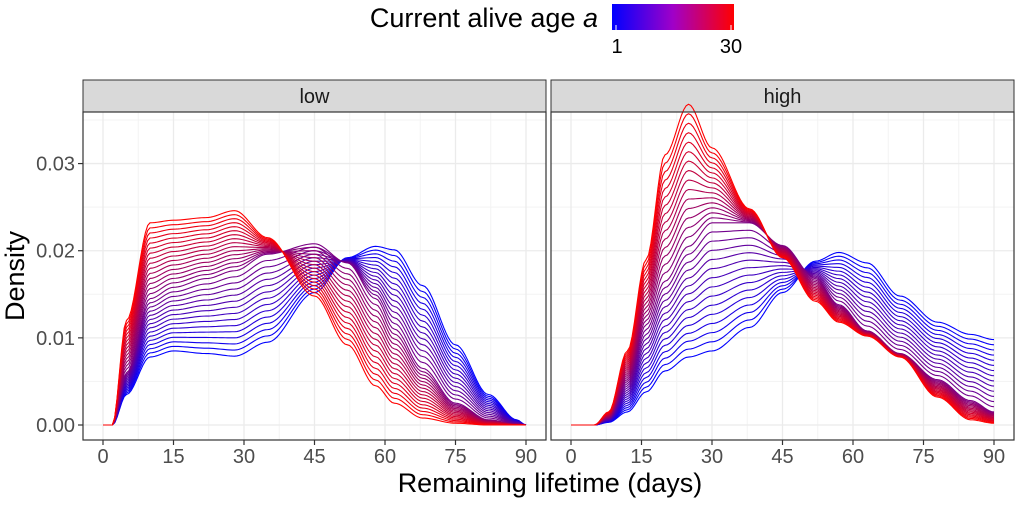 This screenshot has height=507, width=1020. What do you see at coordinates (55, 339) in the screenshot?
I see `y-tick-label: 0.01` at bounding box center [55, 339].